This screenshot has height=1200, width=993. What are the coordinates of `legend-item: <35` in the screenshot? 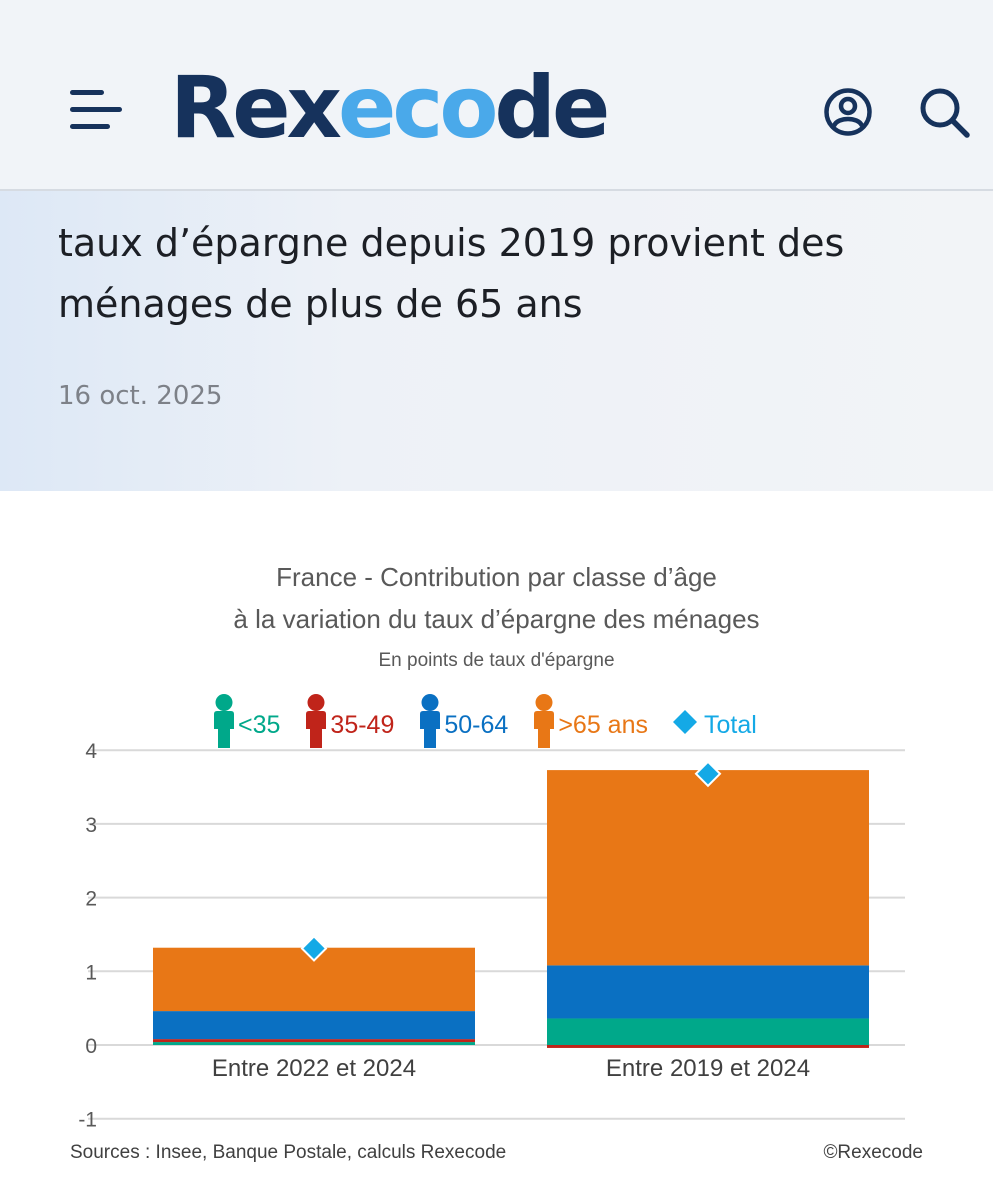 It's located at (246, 725).